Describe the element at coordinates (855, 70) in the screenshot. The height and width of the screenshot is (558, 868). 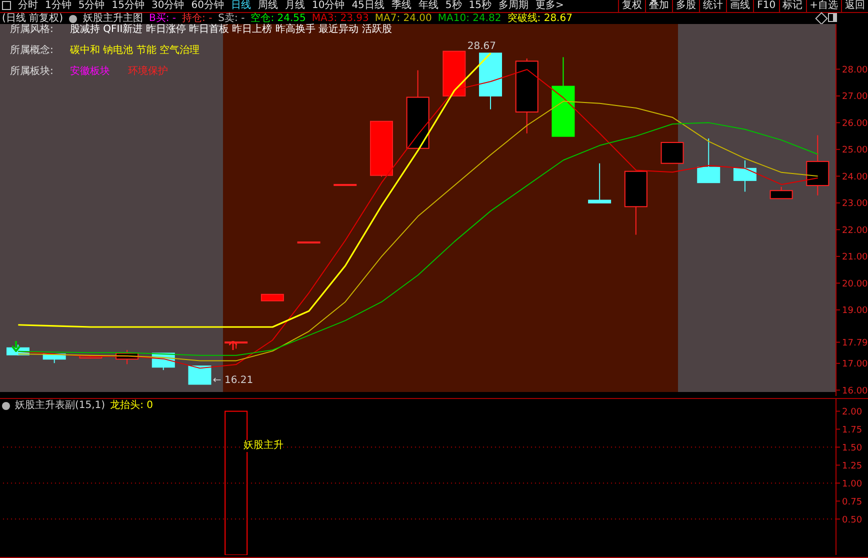
I see `y-tick-label: 28.00` at that location.